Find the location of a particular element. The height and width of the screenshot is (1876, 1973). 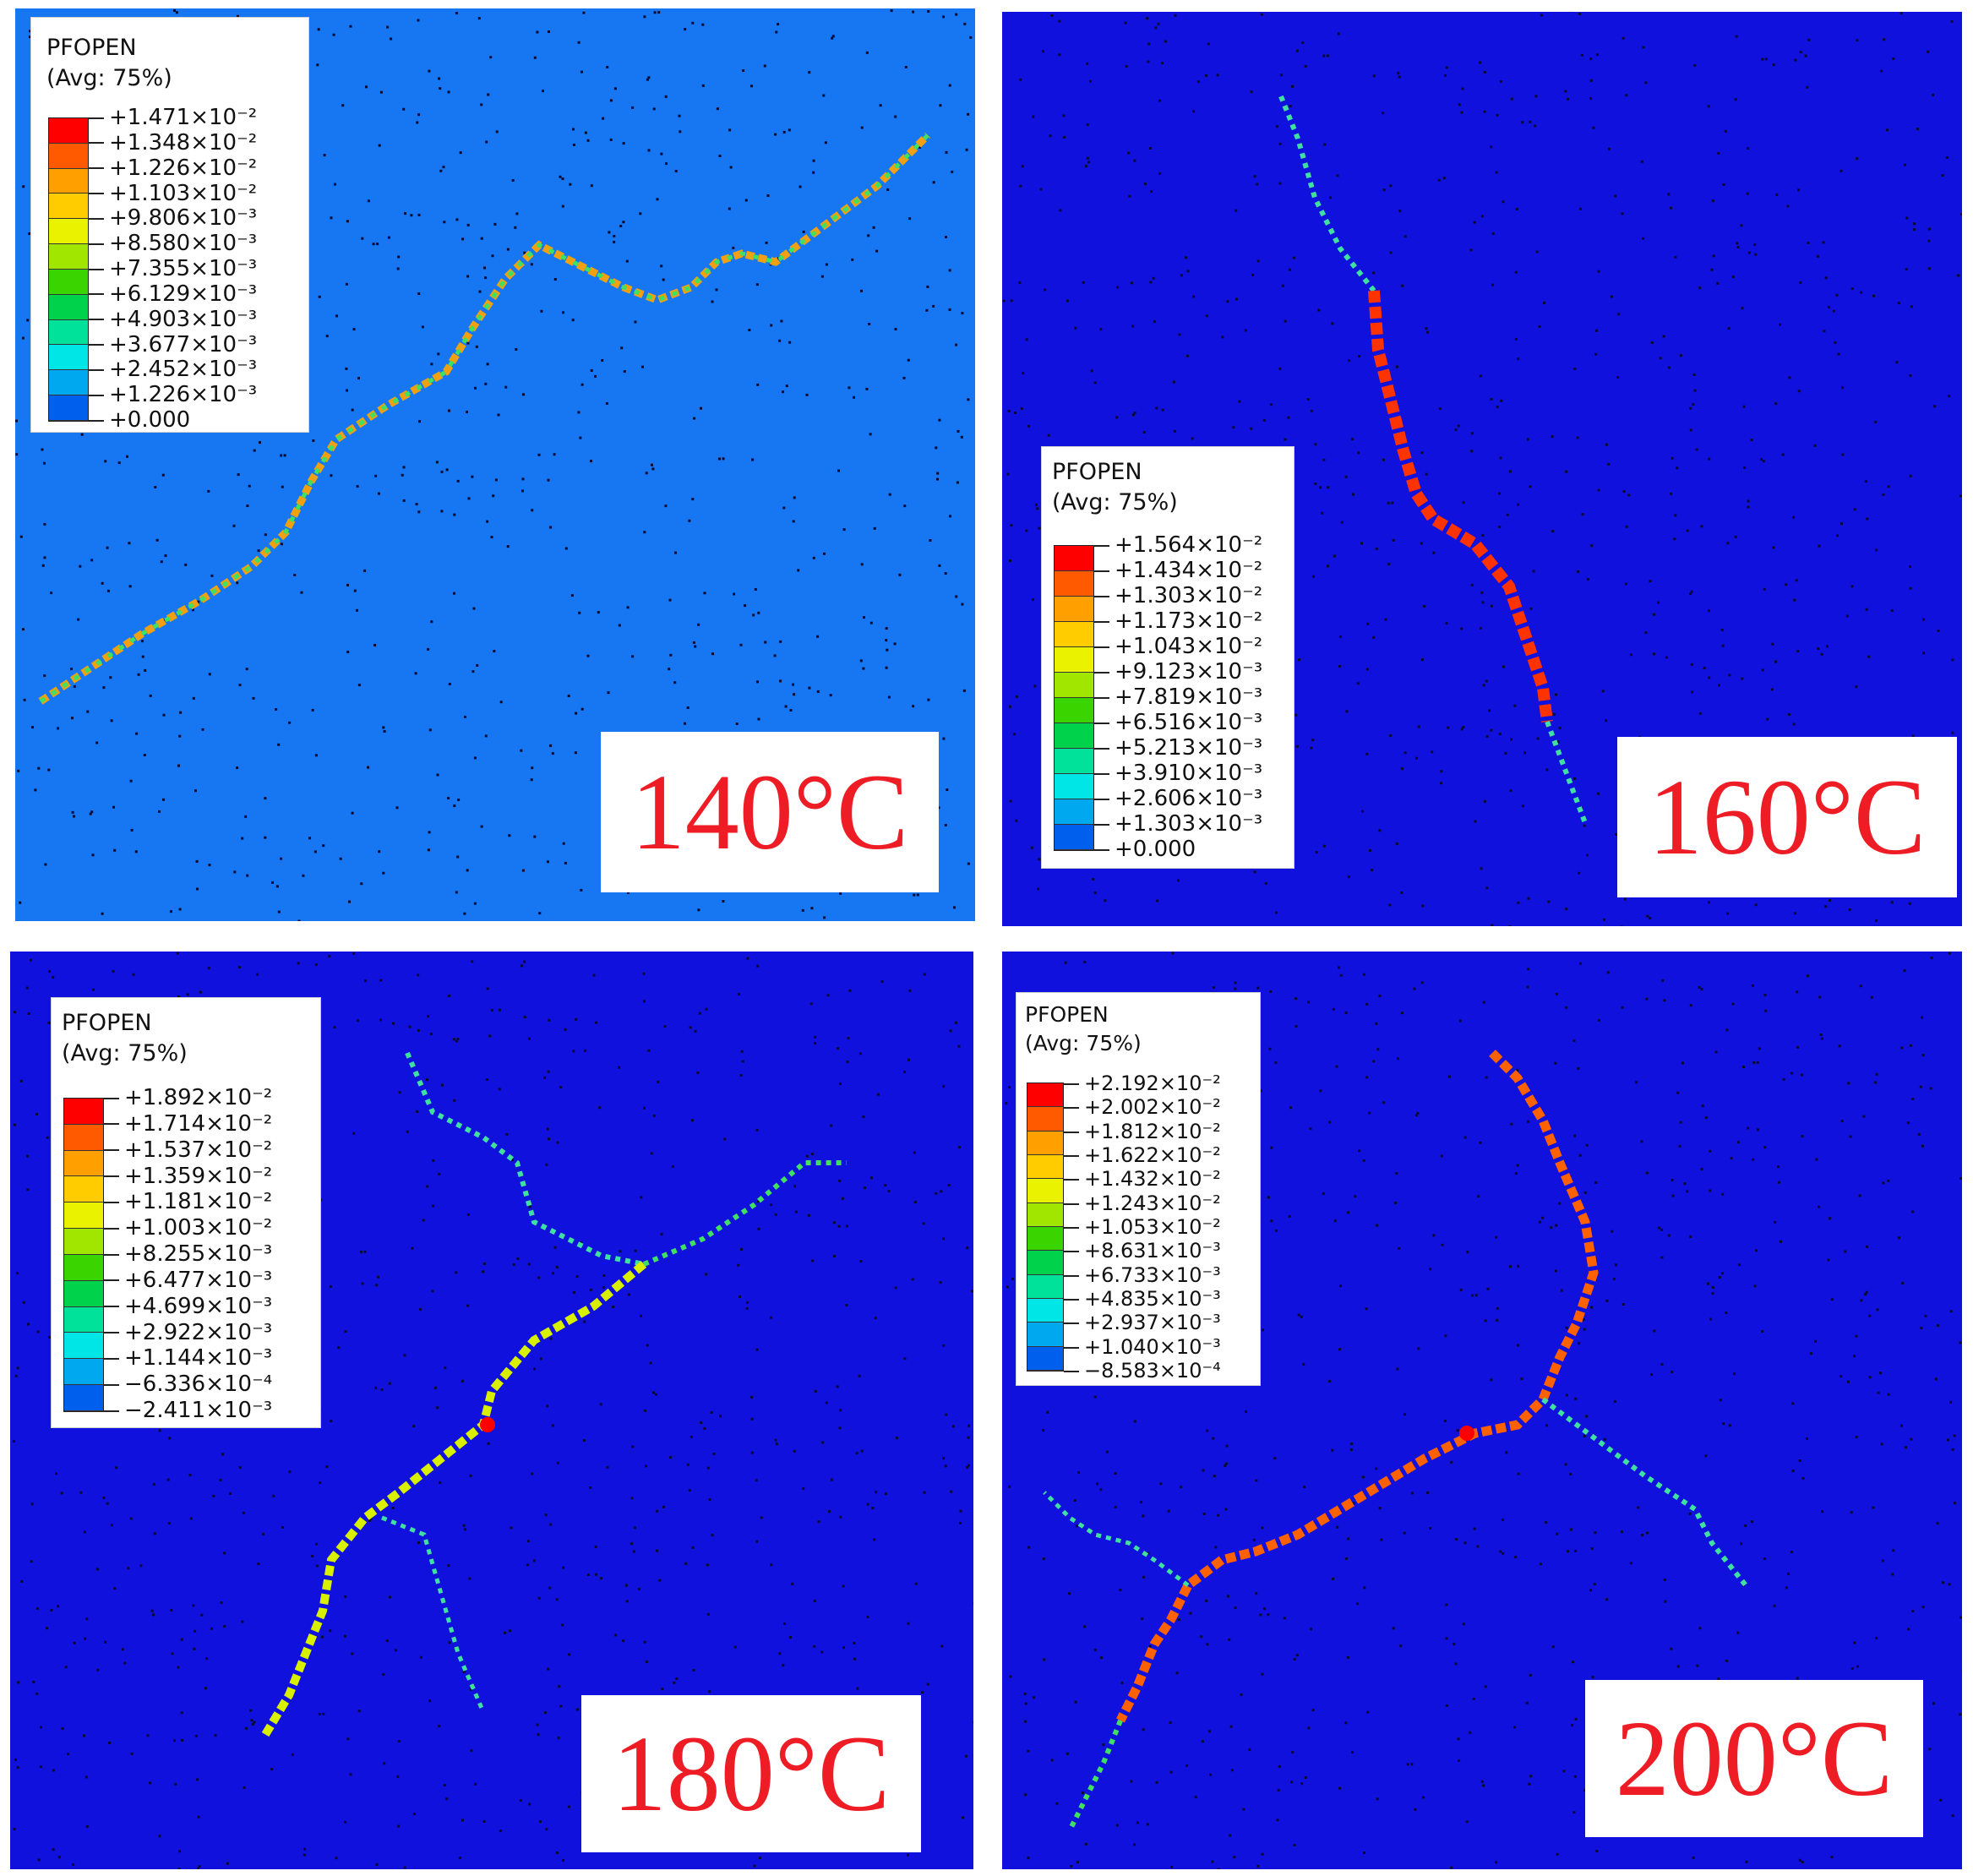

legend-tick-label: +9.806×10⁻³ is located at coordinates (173, 218).